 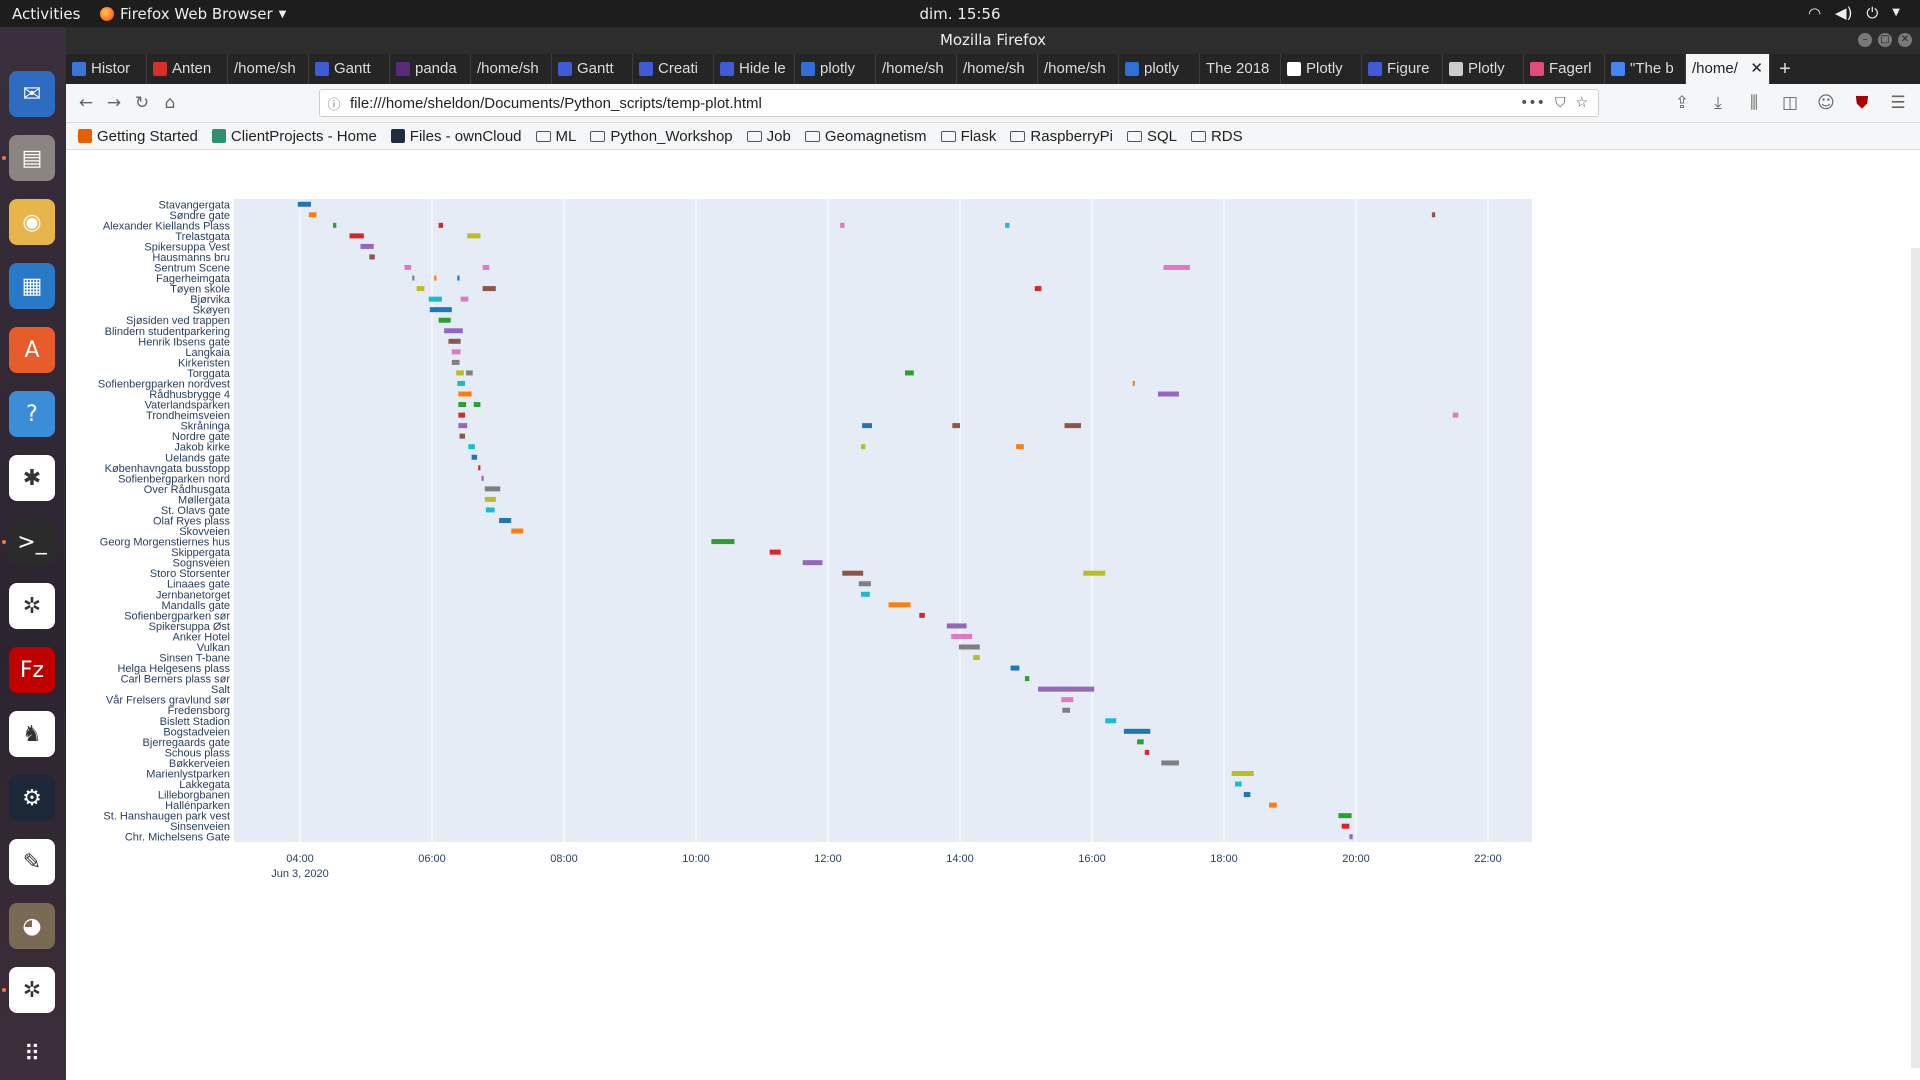 What do you see at coordinates (865, 136) in the screenshot?
I see `bookmark-item: Geomagnetism` at bounding box center [865, 136].